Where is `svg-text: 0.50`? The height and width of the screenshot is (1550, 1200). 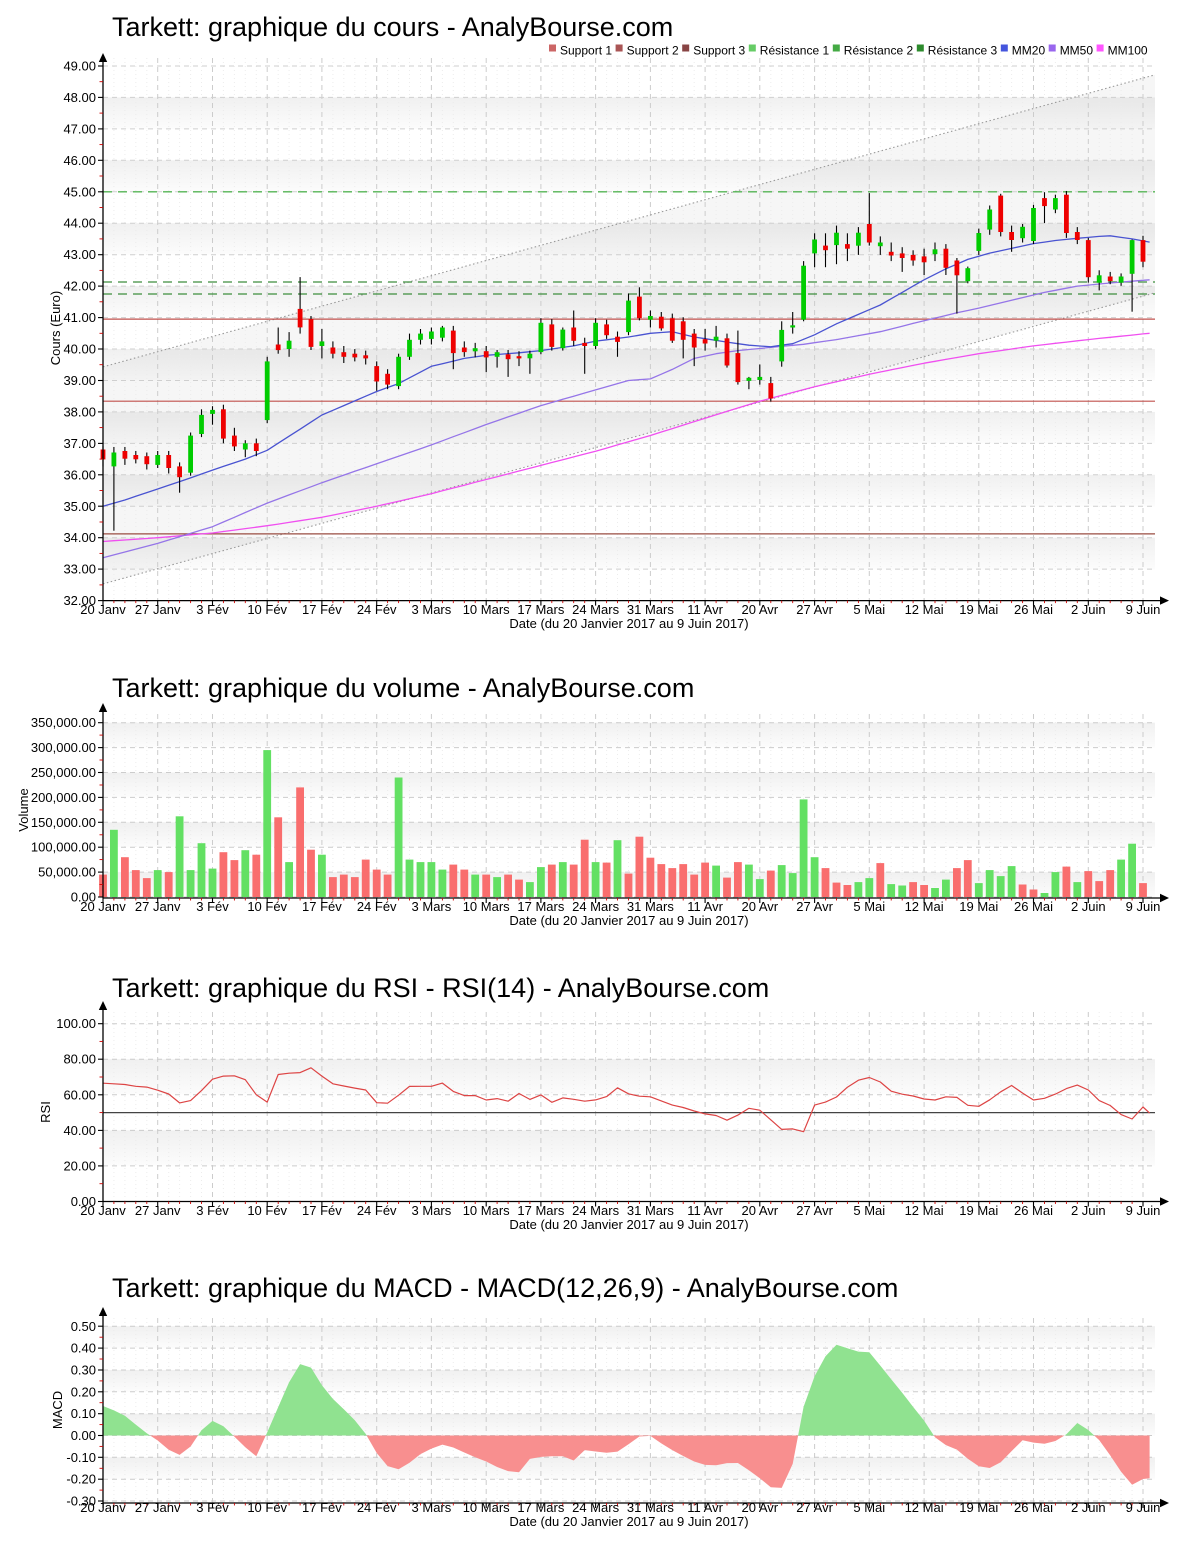 svg-text: 0.50 is located at coordinates (83, 1326).